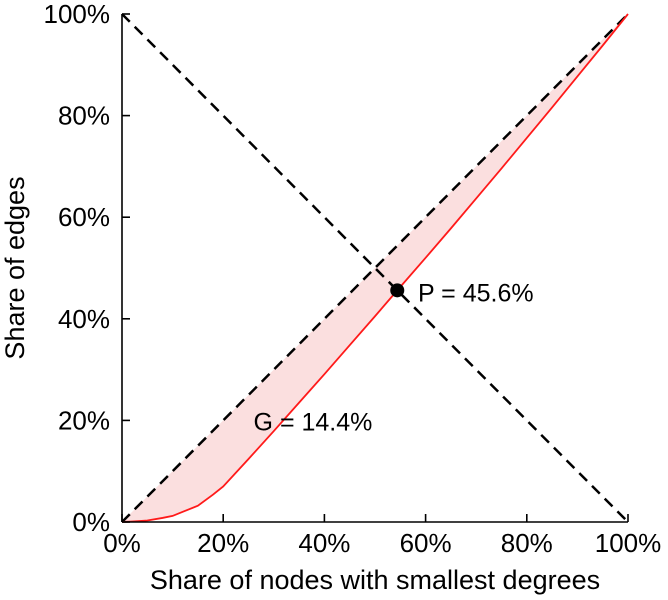 The height and width of the screenshot is (600, 668). What do you see at coordinates (15, 267) in the screenshot?
I see `y-axis-title: Share of edges` at bounding box center [15, 267].